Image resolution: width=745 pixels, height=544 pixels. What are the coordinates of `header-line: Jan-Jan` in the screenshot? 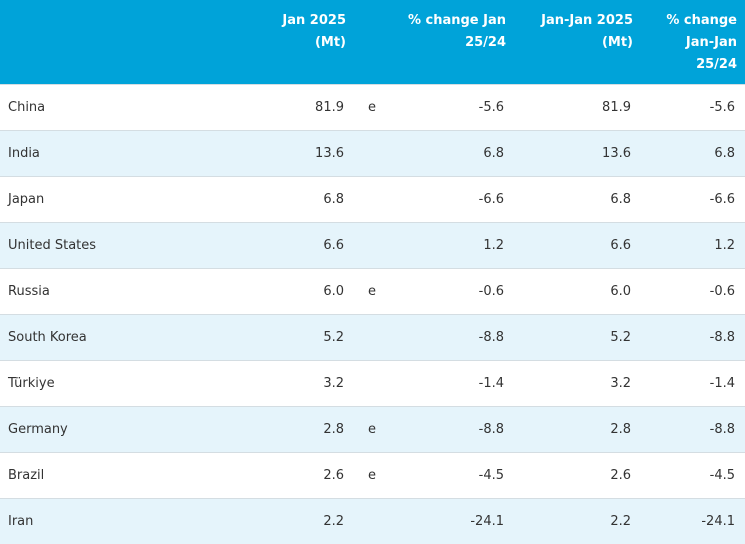 It's located at (711, 42).